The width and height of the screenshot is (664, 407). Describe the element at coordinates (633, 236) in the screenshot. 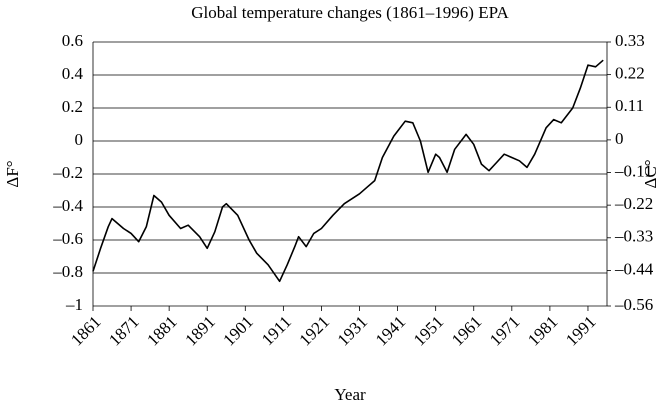

I see `y2-tick-label: –0.33` at that location.